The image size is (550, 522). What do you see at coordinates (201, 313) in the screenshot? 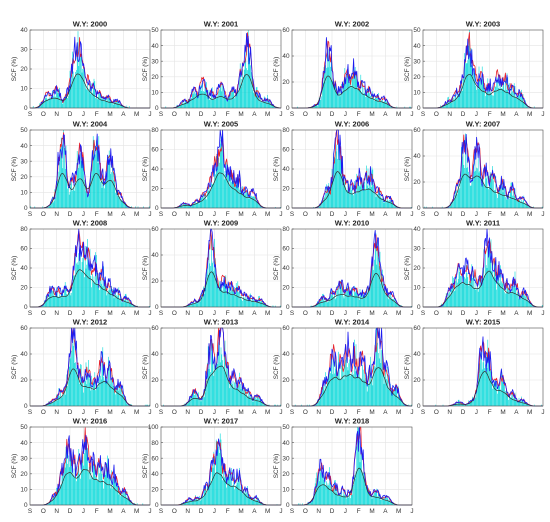
I see `x-tick-label: D` at bounding box center [201, 313].